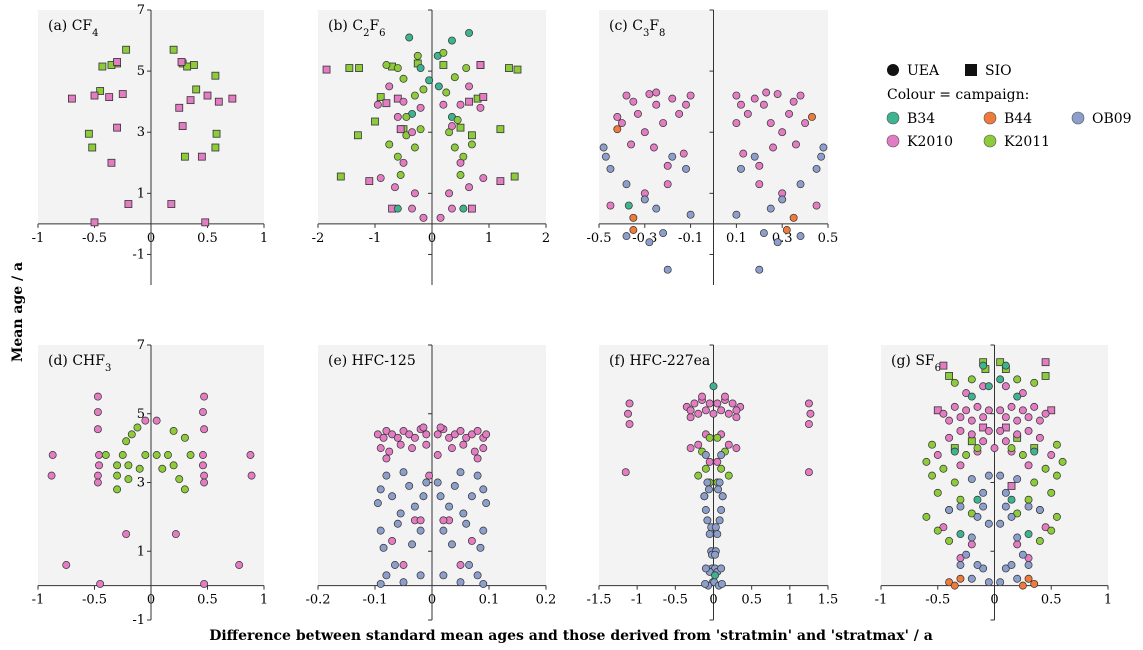 The image size is (1143, 650). I want to click on legend-campaign-label: OB09, so click(1112, 119).